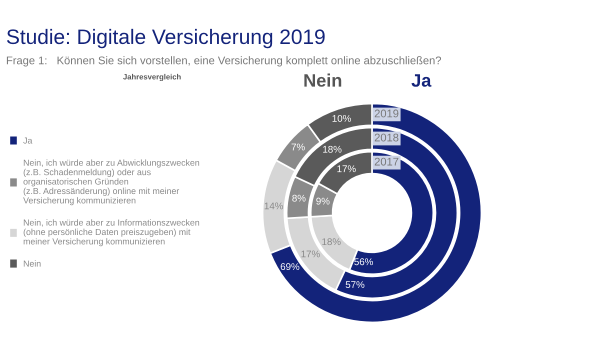 The width and height of the screenshot is (600, 338). Describe the element at coordinates (112, 232) in the screenshot. I see `legend-label: Nein, ich würde aber zu Informationszwecken (ohne persönliche Daten preiszugeben) mit meiner Versicherung kommunizieren` at that location.